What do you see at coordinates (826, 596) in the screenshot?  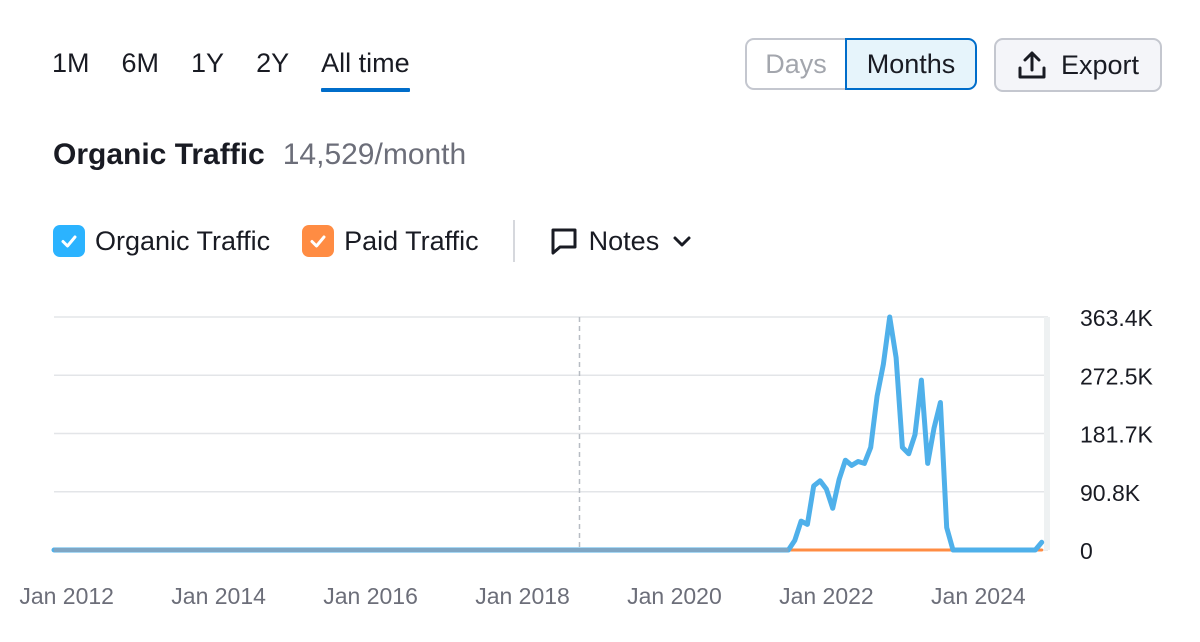 I see `x-tick-label: Jan 2022` at bounding box center [826, 596].